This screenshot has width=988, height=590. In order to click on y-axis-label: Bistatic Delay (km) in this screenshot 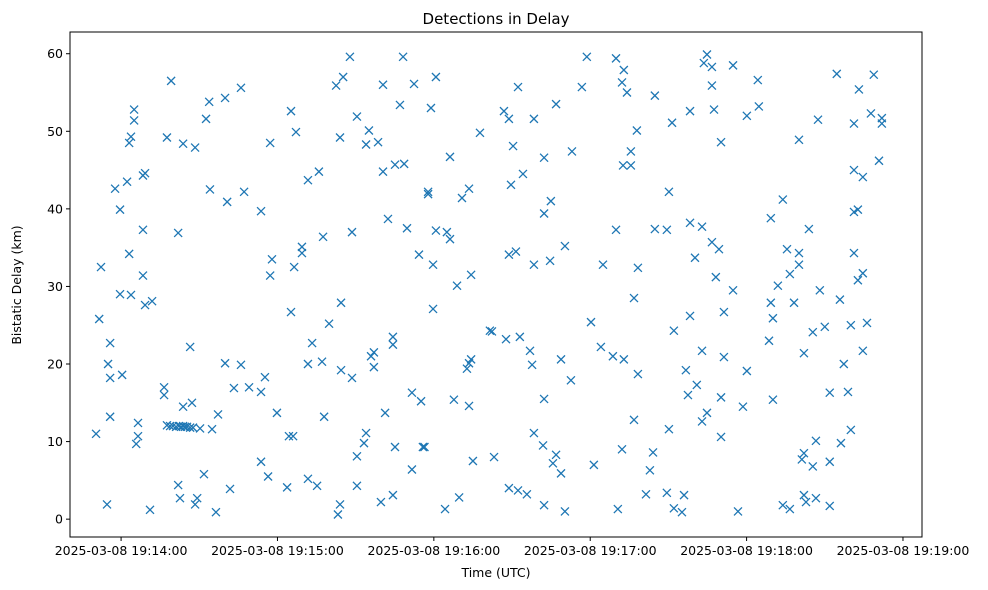, I will do `click(16, 284)`.